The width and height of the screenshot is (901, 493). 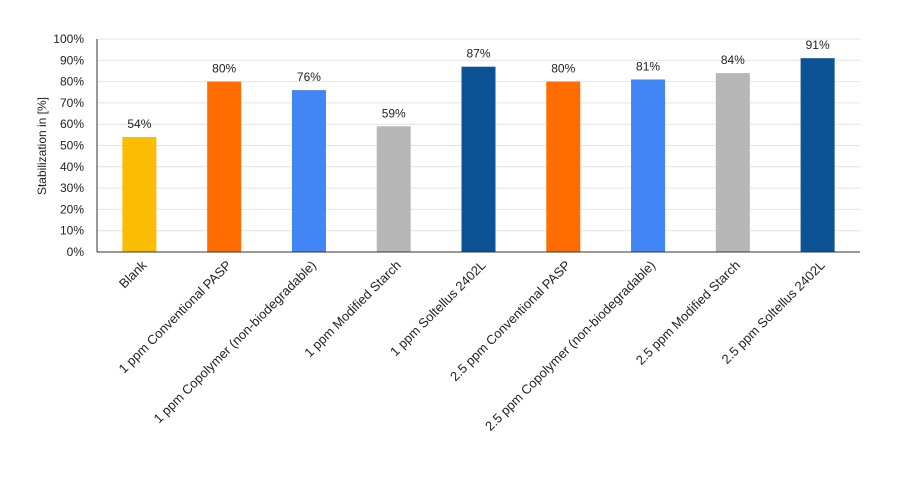 What do you see at coordinates (733, 60) in the screenshot?
I see `data-label: 84%` at bounding box center [733, 60].